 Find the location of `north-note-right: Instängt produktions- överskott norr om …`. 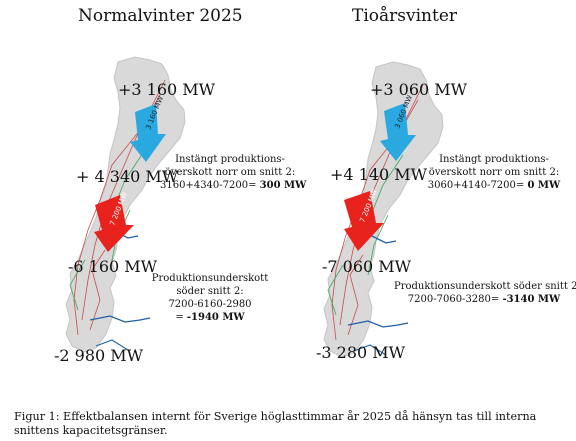

north-note-right: Instängt produktions- överskott norr om … is located at coordinates (494, 172).